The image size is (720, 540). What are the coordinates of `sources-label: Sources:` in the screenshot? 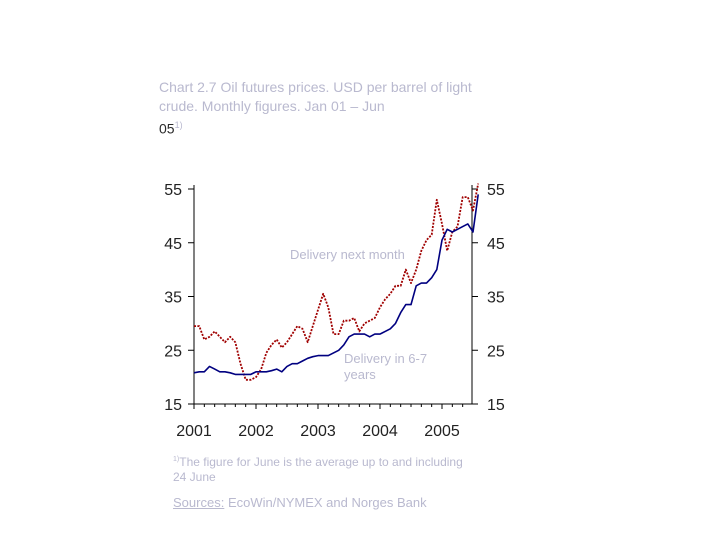 It's located at (199, 502).